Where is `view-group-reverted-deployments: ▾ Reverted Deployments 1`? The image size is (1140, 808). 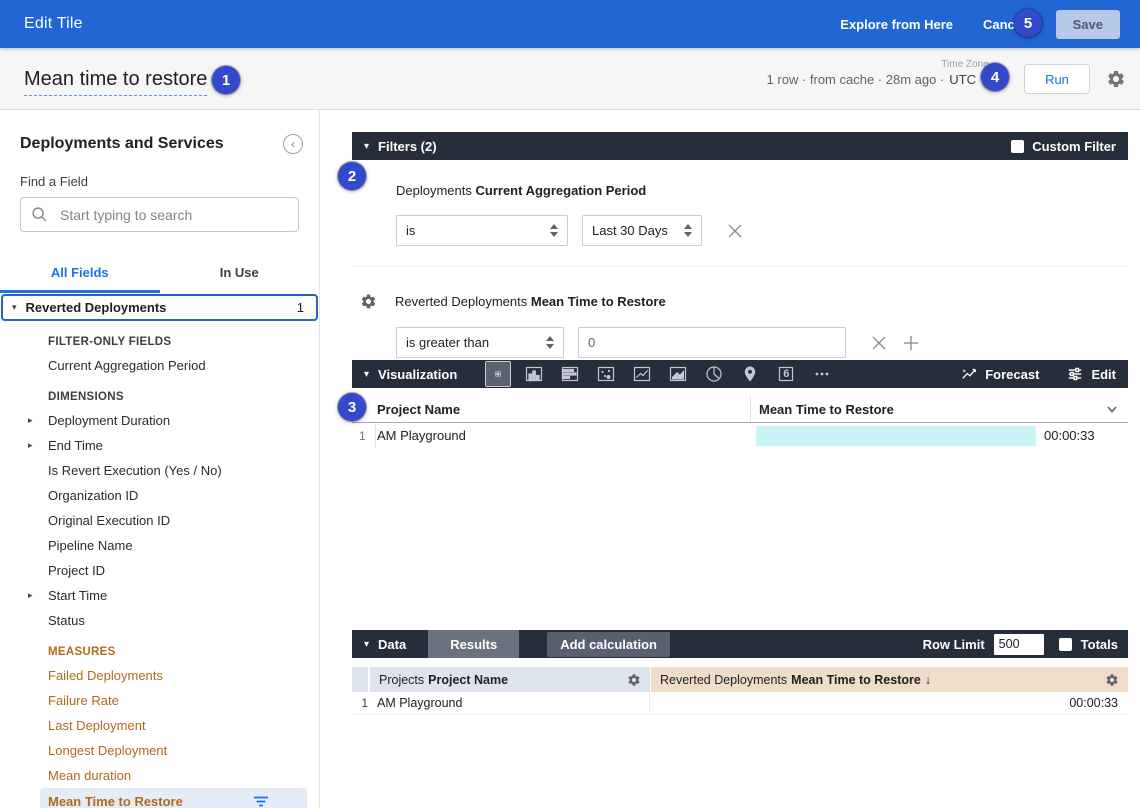 view-group-reverted-deployments: ▾ Reverted Deployments 1 is located at coordinates (159, 307).